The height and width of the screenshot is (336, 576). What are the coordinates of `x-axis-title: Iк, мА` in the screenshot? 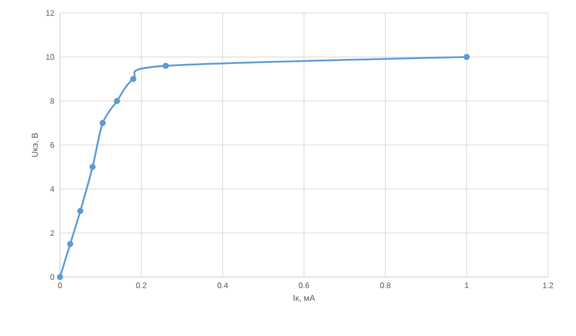 It's located at (305, 298).